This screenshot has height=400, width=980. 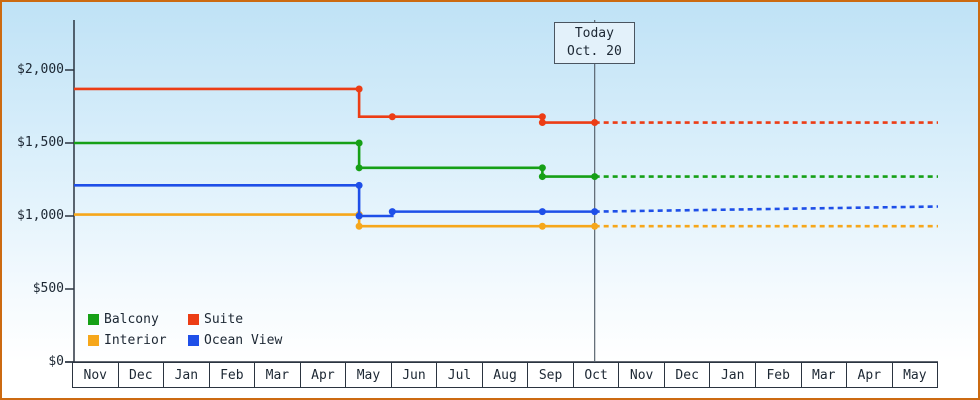 I want to click on y-axis-tick-label: $500, so click(x=48, y=288).